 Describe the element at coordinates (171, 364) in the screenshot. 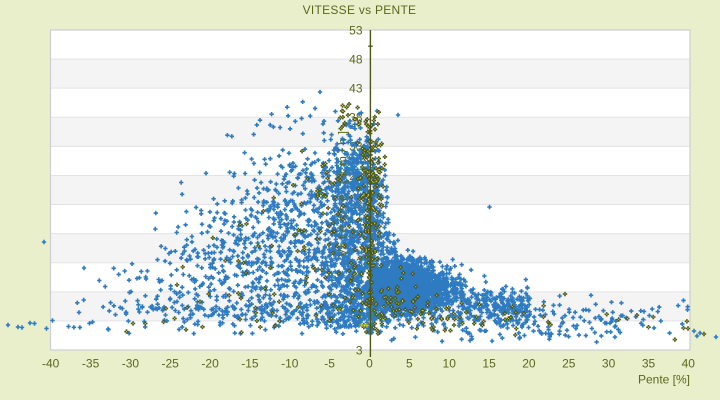

I see `svg-text: -25` at that location.